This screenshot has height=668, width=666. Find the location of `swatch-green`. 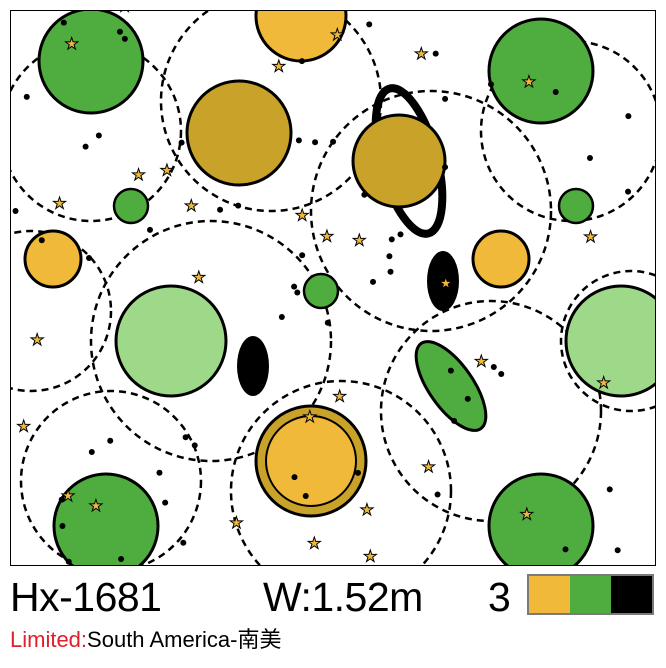

swatch-green is located at coordinates (590, 594).